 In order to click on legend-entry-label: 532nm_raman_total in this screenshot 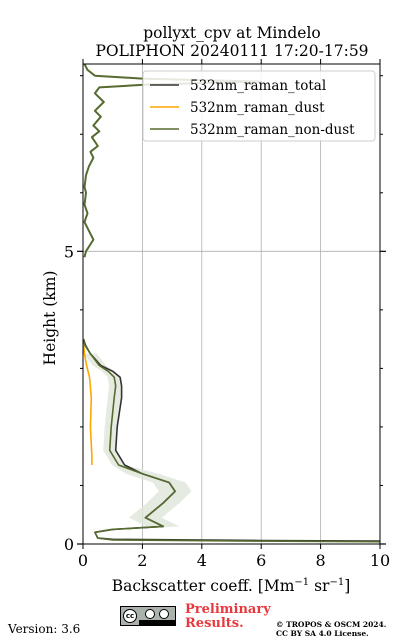, I will do `click(258, 86)`.